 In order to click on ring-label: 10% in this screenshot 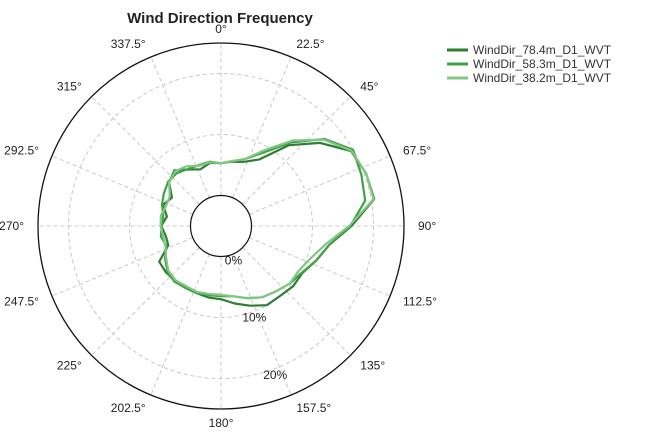, I will do `click(254, 318)`.